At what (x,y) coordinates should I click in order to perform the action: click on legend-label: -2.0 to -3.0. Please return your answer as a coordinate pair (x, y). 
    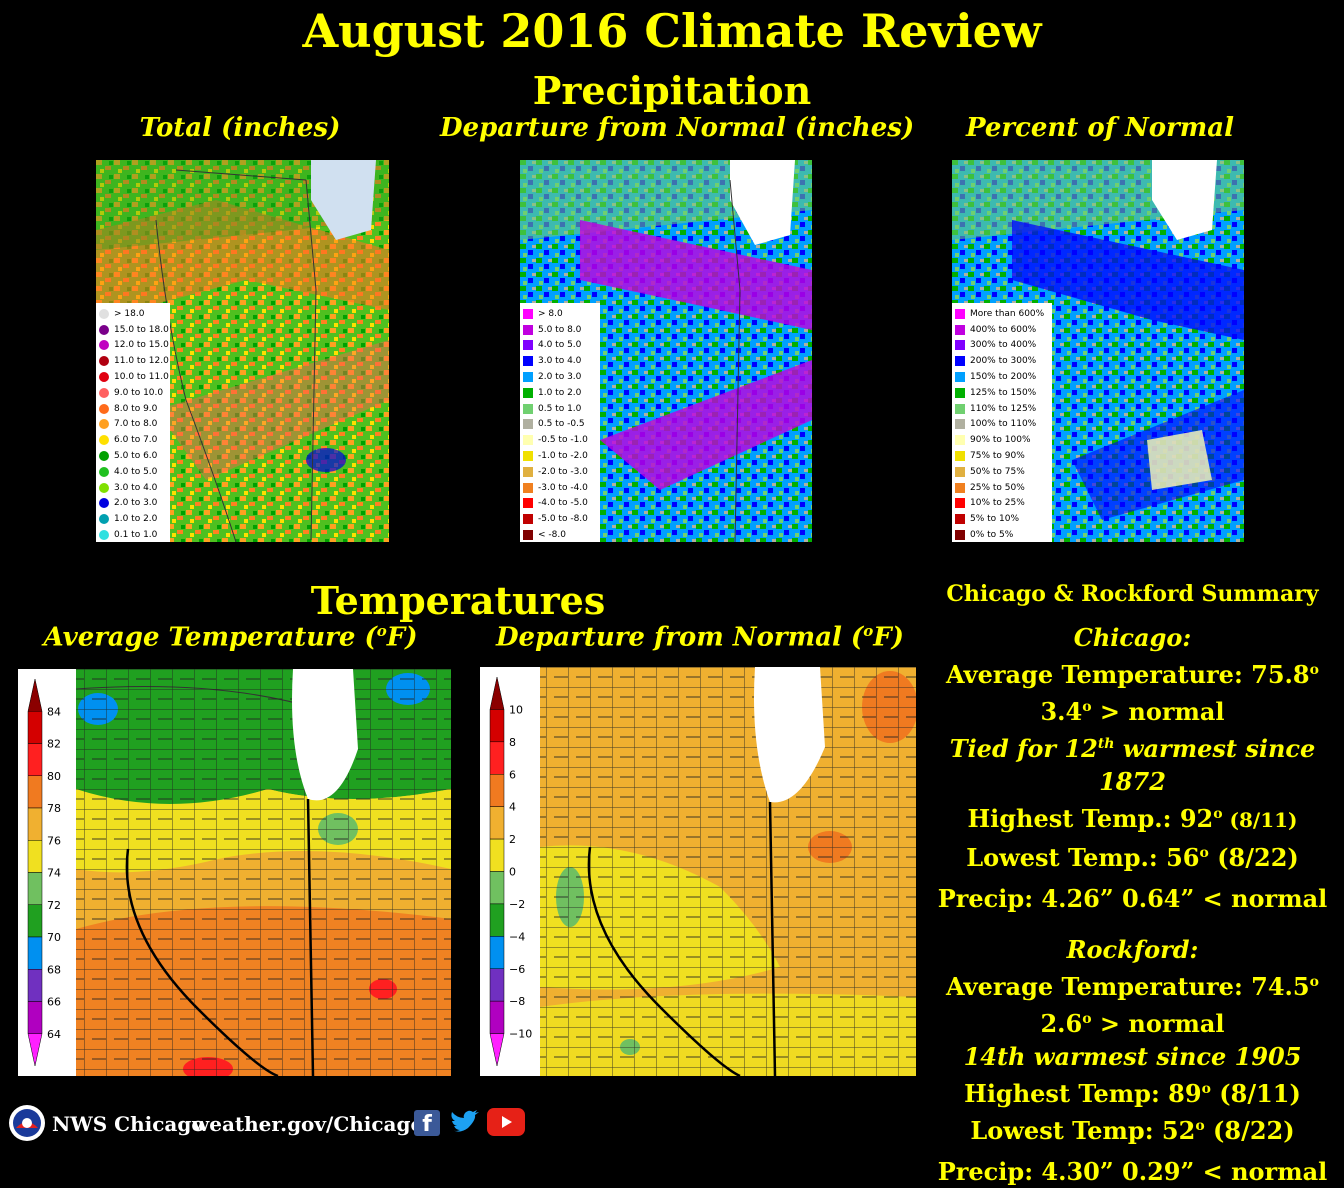
    Looking at the image, I should click on (563, 471).